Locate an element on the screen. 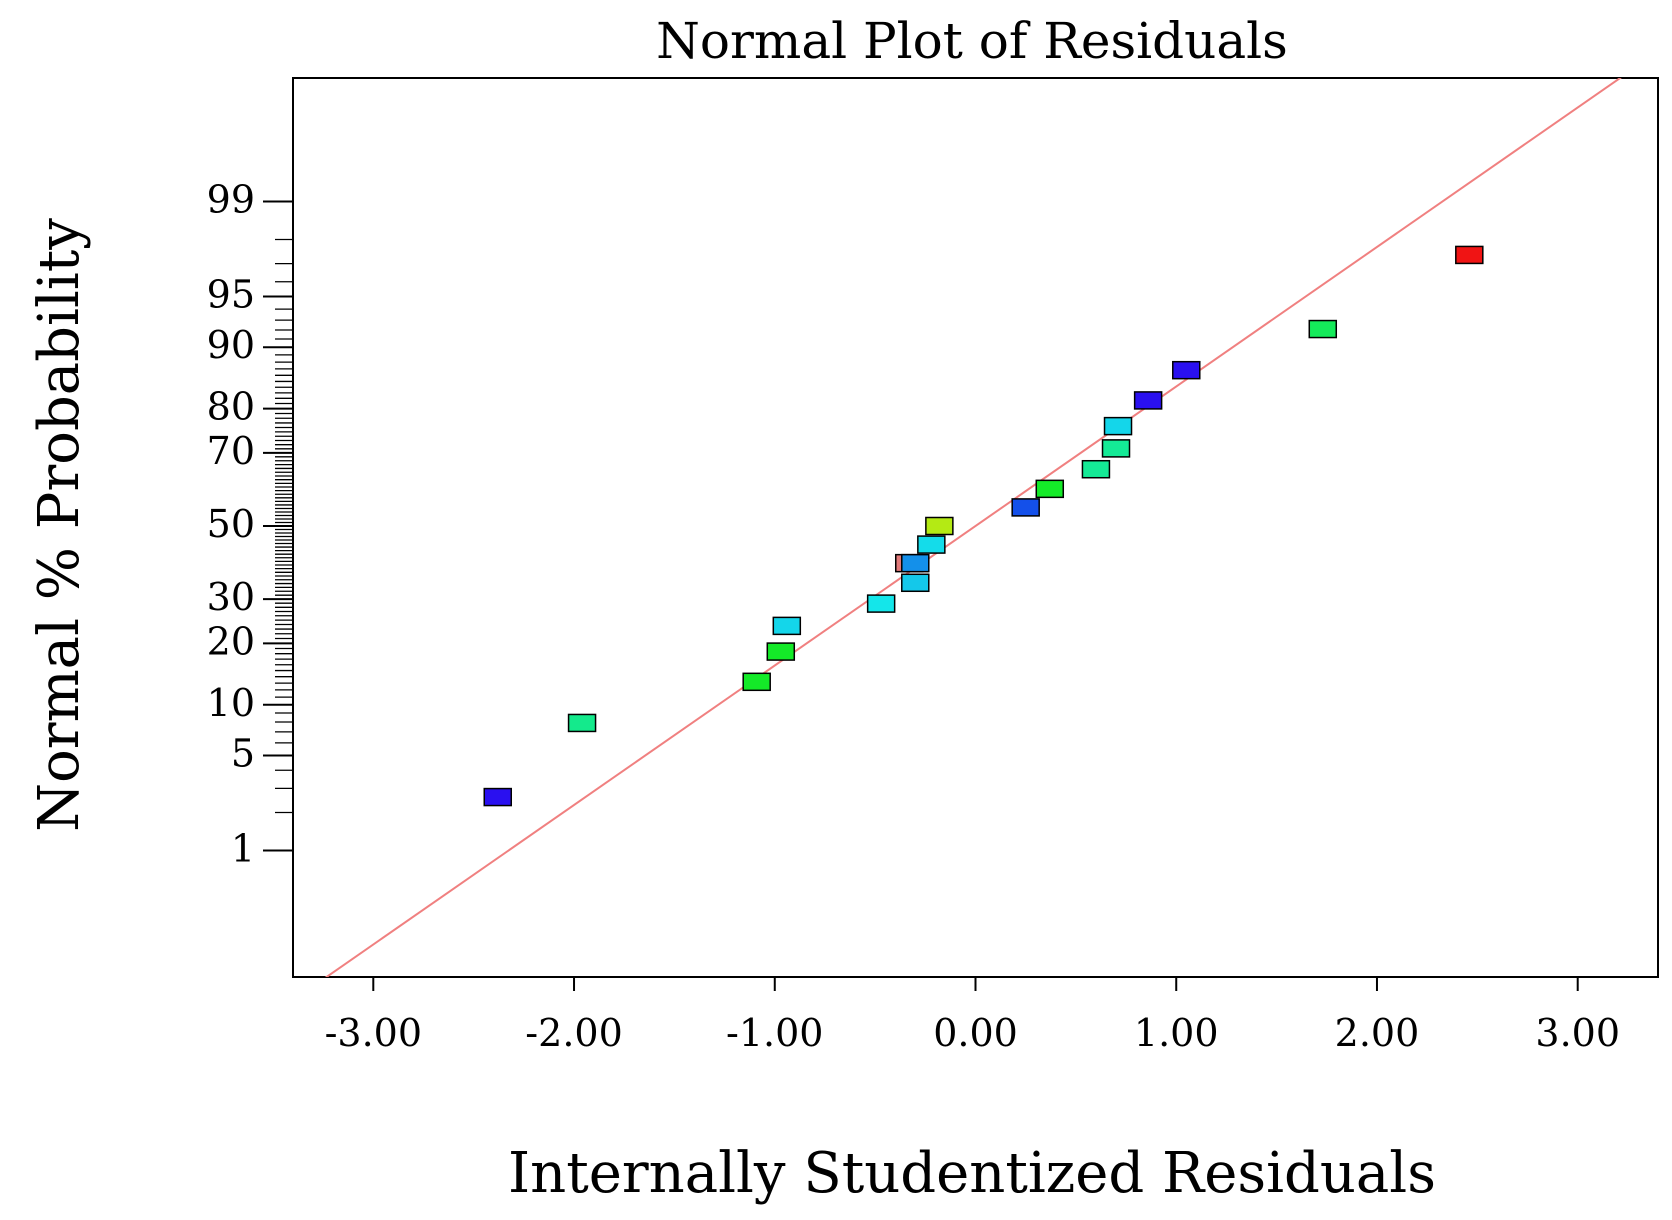 The image size is (1672, 1220). y-tick-label: 1 is located at coordinates (243, 849).